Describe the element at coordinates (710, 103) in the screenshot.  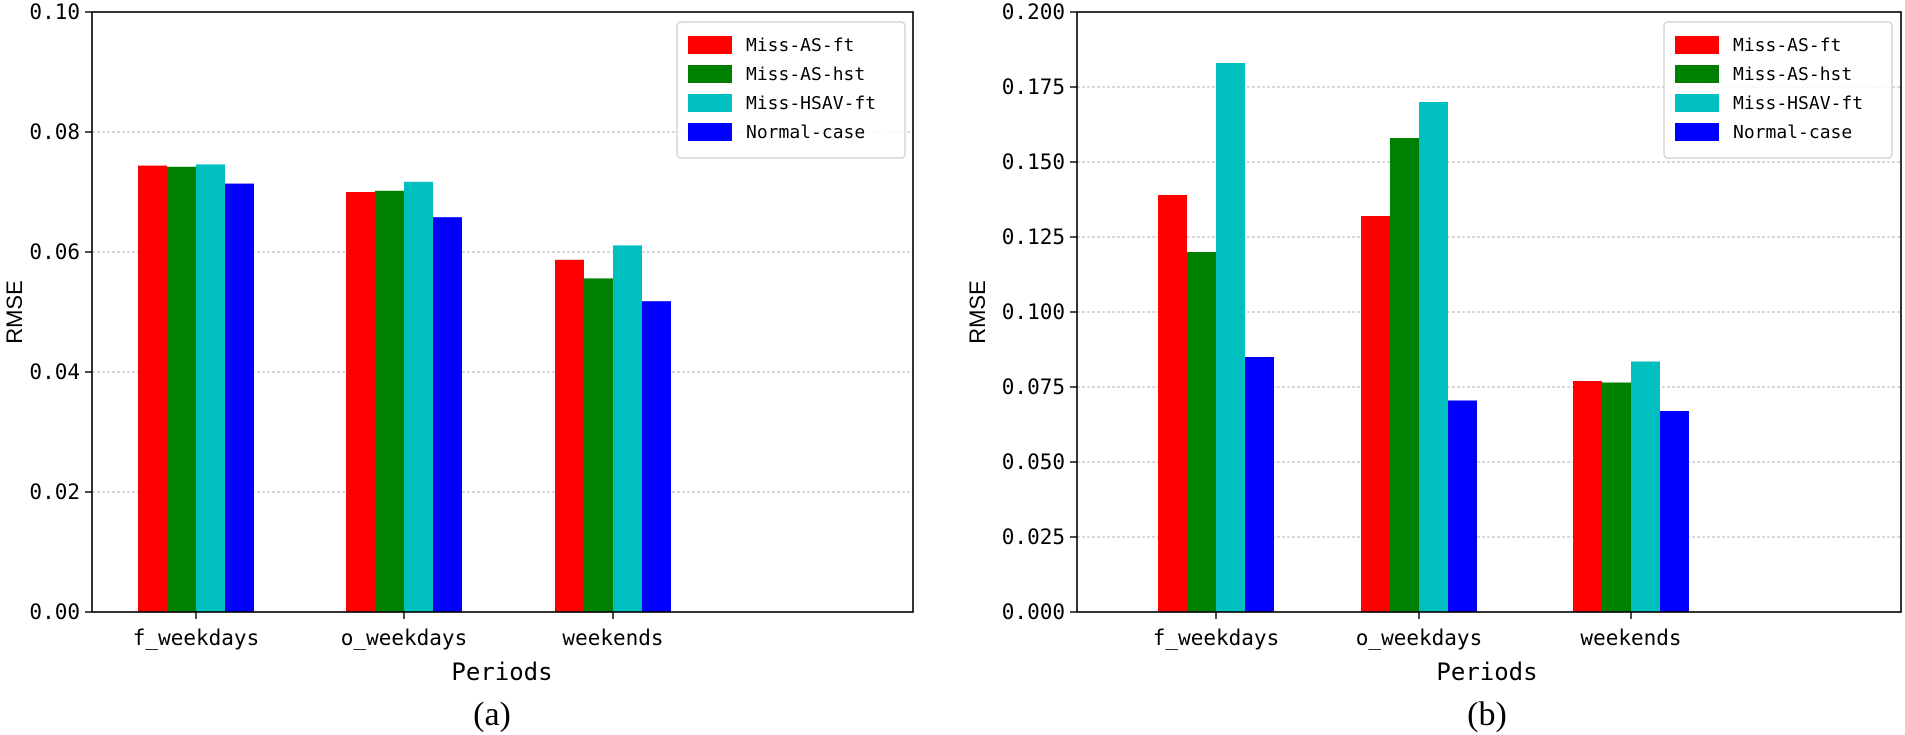
I see `chart-a-legend-swatch-miss-hsav-ft` at that location.